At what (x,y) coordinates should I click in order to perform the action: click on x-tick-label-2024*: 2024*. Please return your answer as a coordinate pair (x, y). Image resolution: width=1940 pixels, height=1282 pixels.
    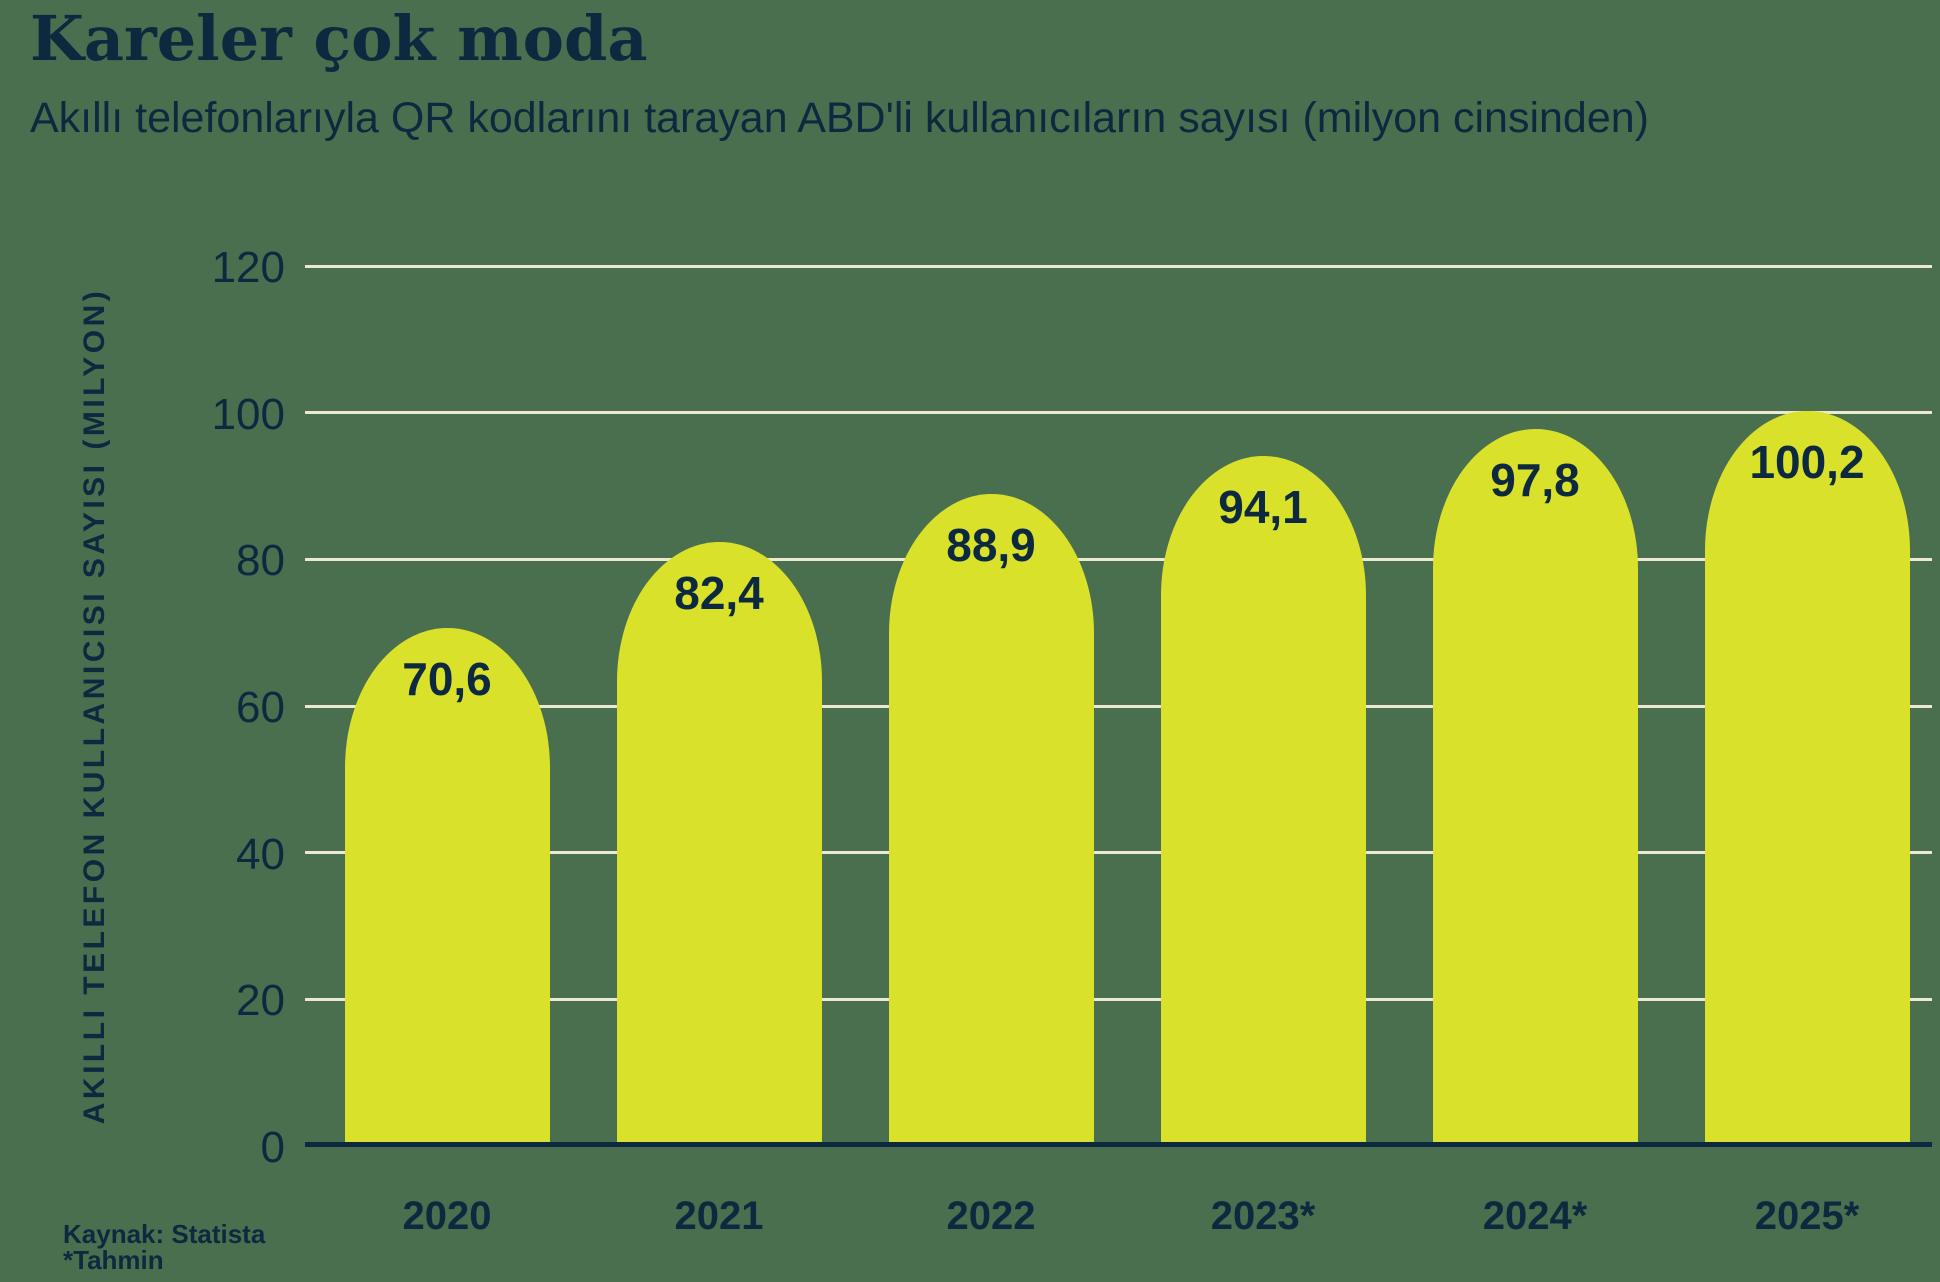
    Looking at the image, I should click on (1535, 1216).